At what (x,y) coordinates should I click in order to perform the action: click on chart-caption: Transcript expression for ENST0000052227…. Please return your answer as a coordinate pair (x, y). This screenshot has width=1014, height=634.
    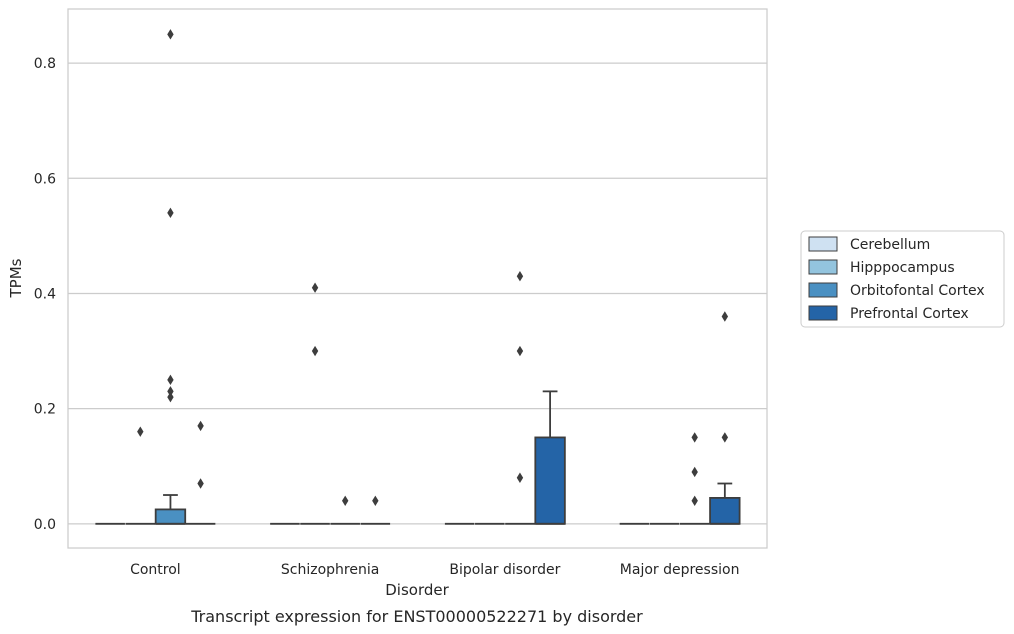
    Looking at the image, I should click on (416, 616).